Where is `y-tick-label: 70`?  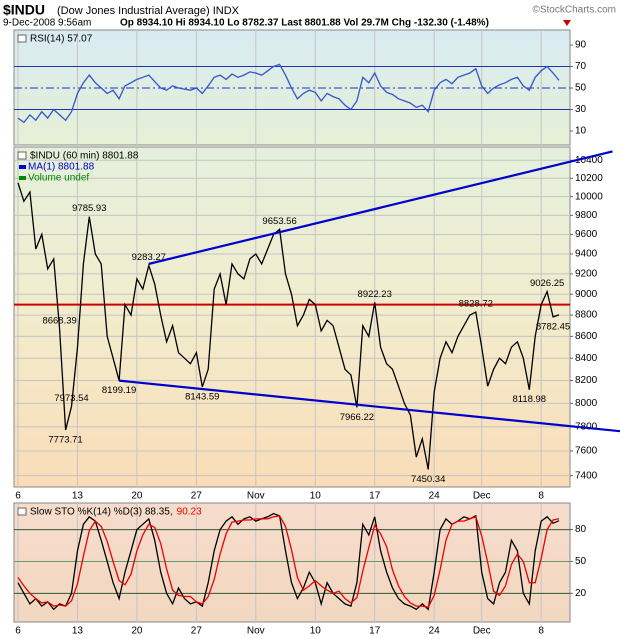 y-tick-label: 70 is located at coordinates (581, 66).